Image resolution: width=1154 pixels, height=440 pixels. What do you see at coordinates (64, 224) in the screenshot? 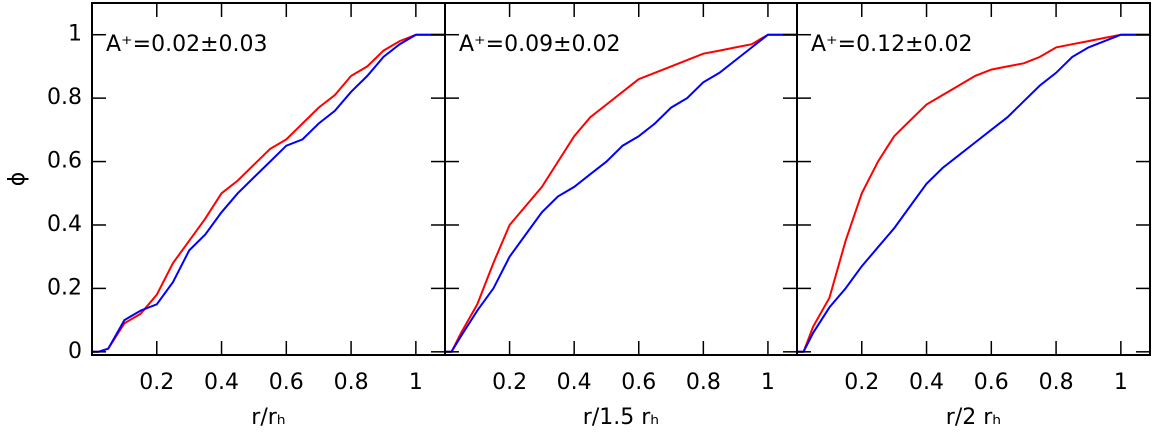
I see `y-tick-label: 0.4` at bounding box center [64, 224].